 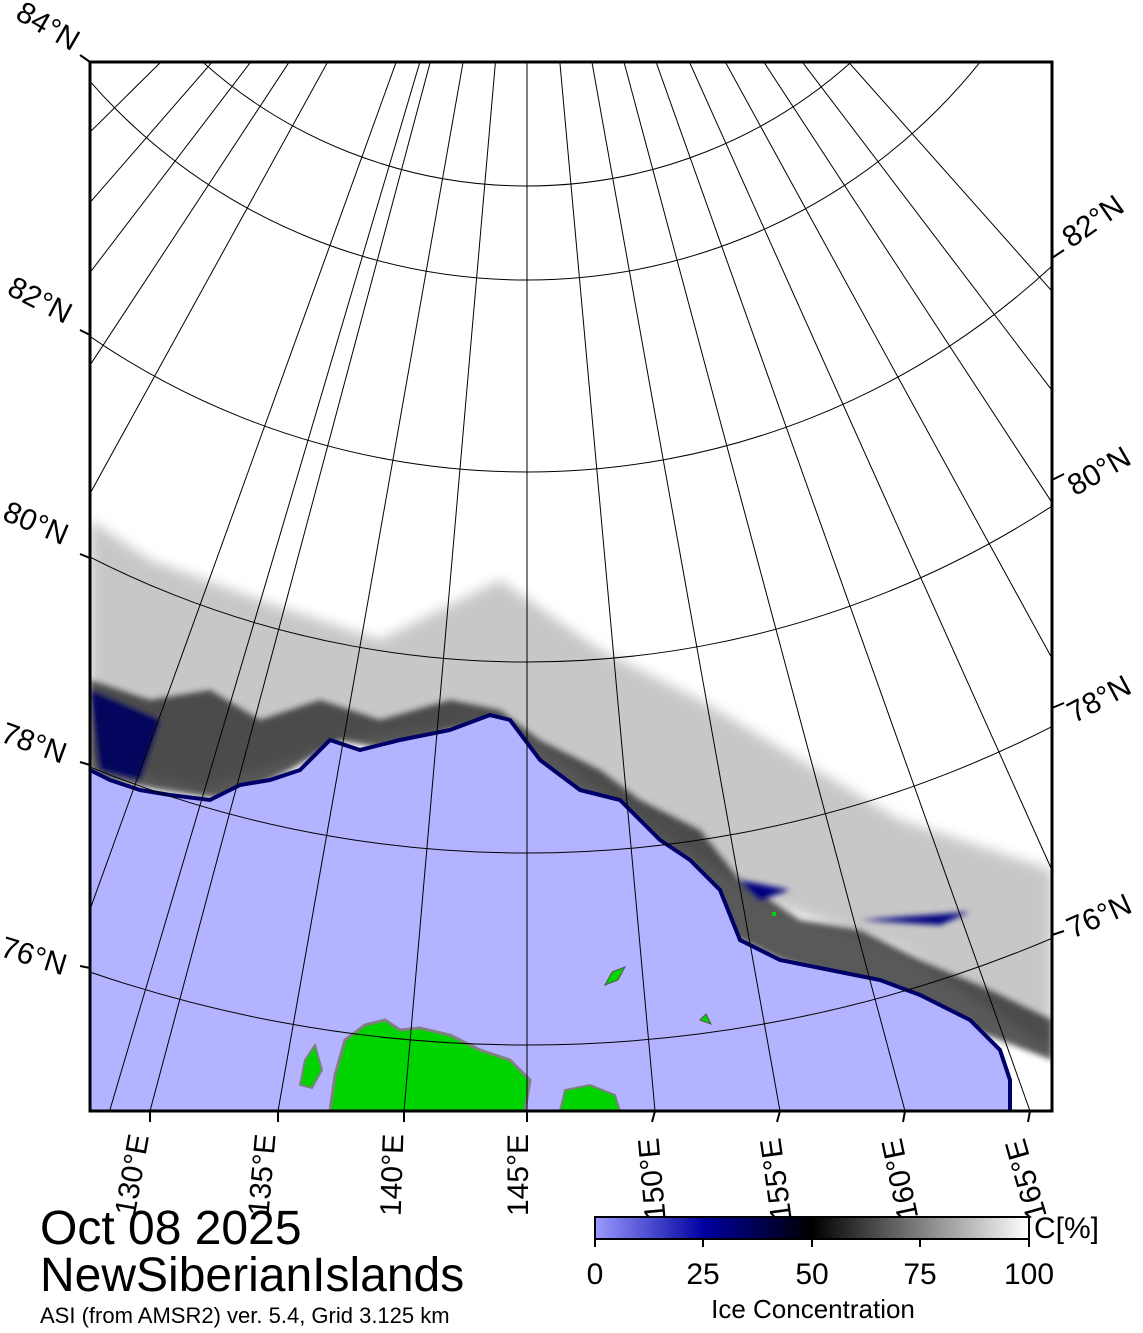 I want to click on colorbar-title: Ice Concentration, so click(x=813, y=1309).